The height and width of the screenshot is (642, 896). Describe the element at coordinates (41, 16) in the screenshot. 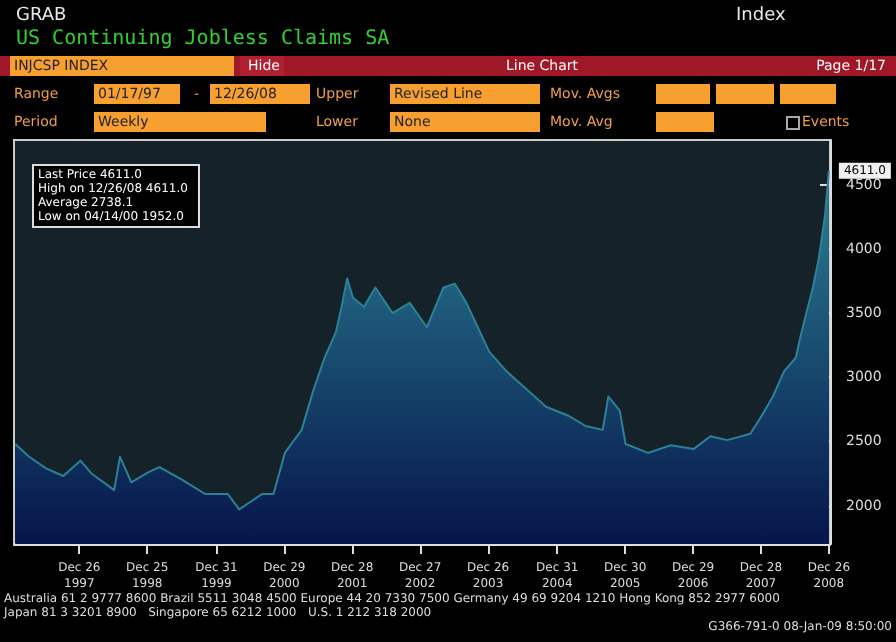

I see `text: GRAB` at that location.